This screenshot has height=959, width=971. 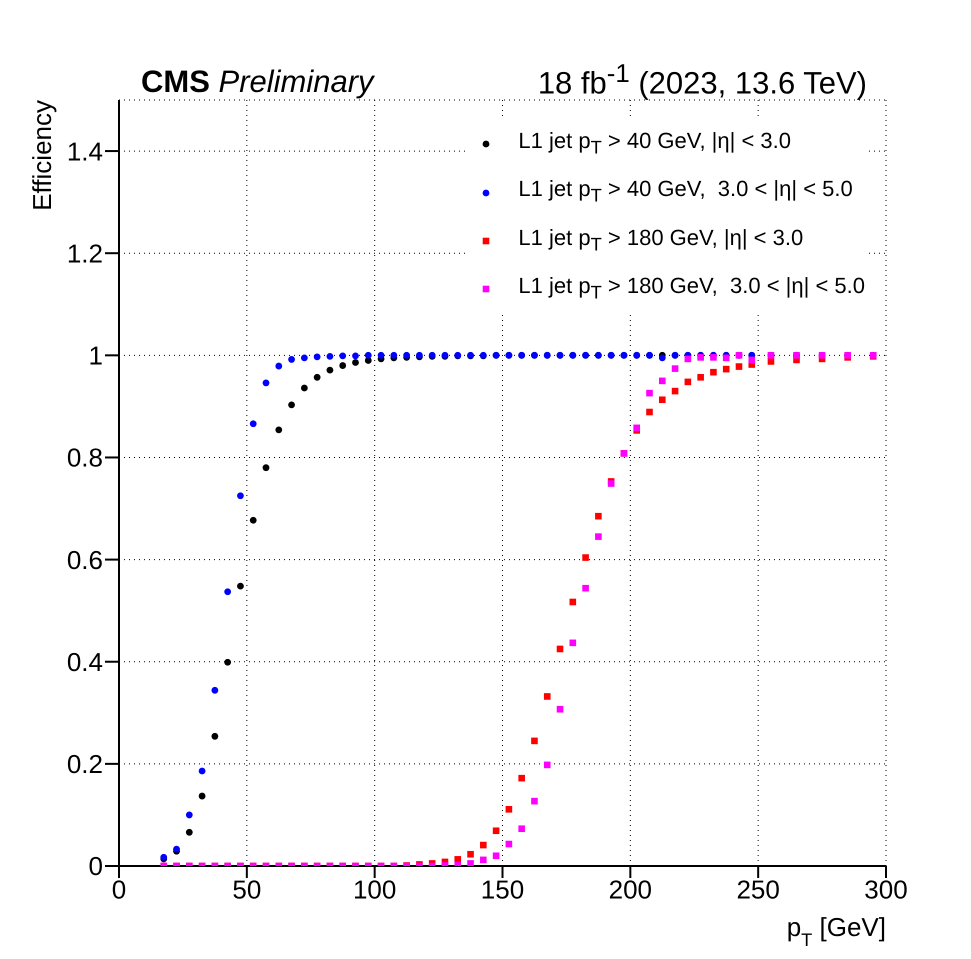 I want to click on y-tick-label: 0.8, so click(x=84, y=457).